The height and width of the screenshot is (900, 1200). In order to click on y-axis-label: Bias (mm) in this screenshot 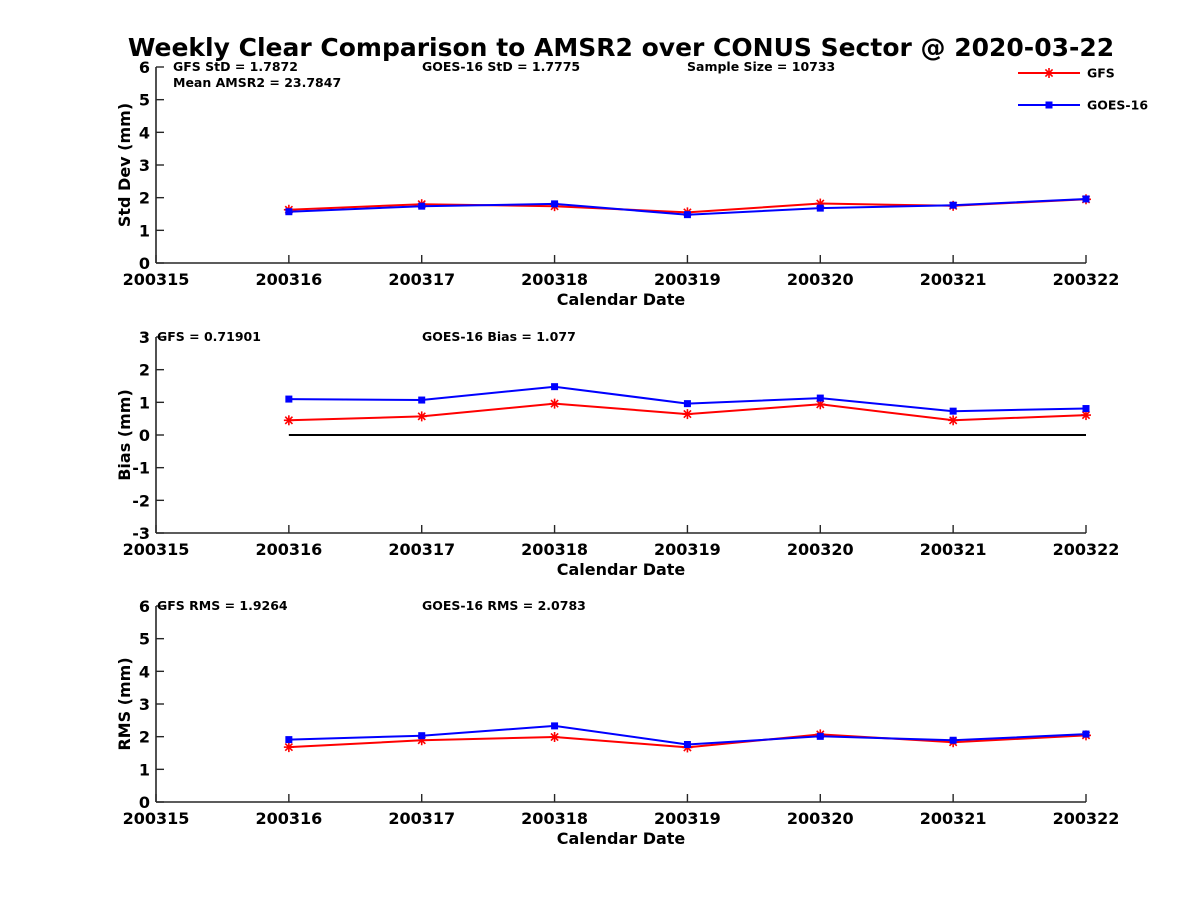, I will do `click(124, 435)`.